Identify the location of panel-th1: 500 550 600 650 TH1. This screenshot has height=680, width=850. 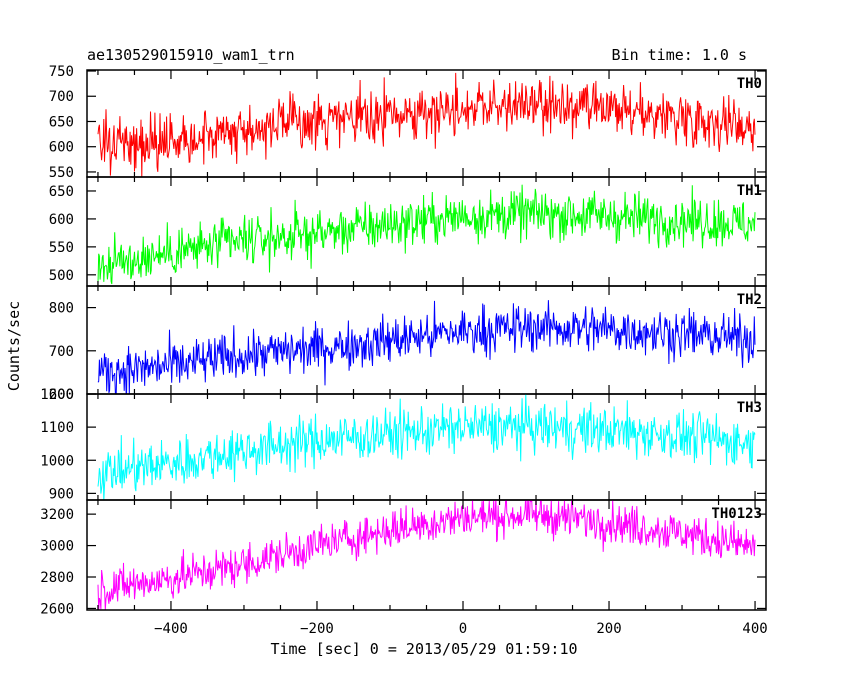
(408, 231).